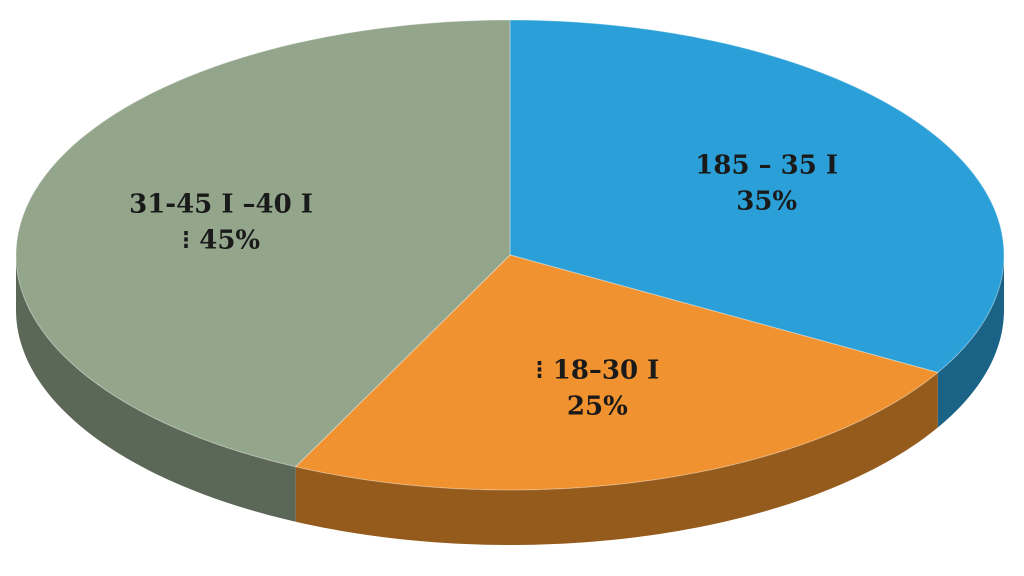 This screenshot has width=1024, height=576. I want to click on slice-value-label: 35%, so click(766, 202).